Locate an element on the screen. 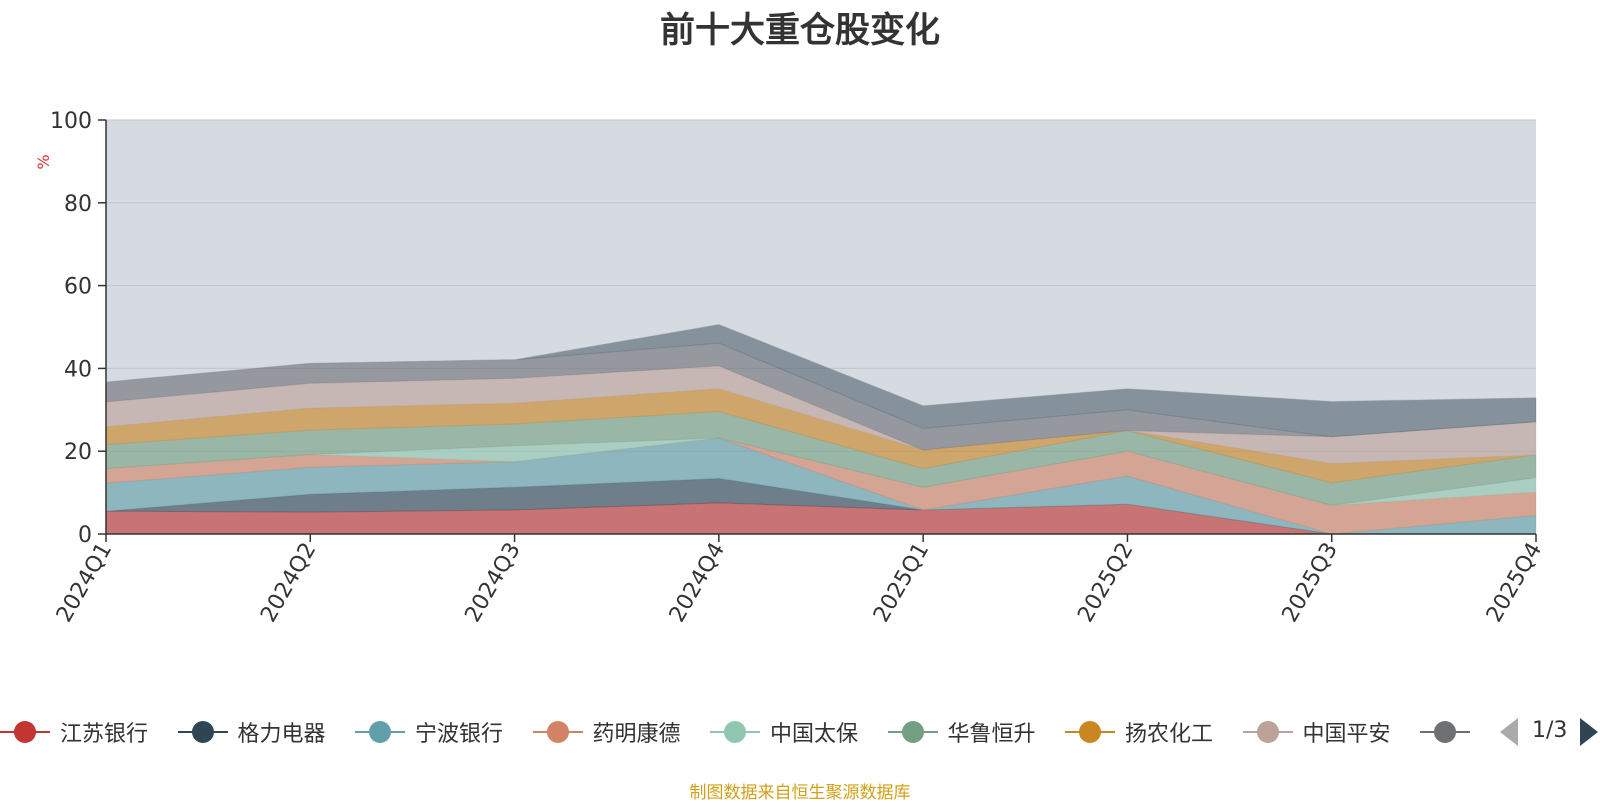  legend-item-6: 扬农化工 is located at coordinates (1139, 732).